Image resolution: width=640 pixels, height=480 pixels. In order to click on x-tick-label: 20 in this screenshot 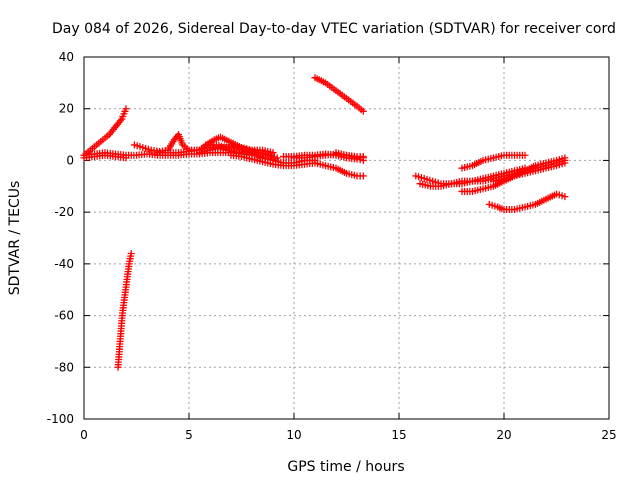, I will do `click(503, 435)`.